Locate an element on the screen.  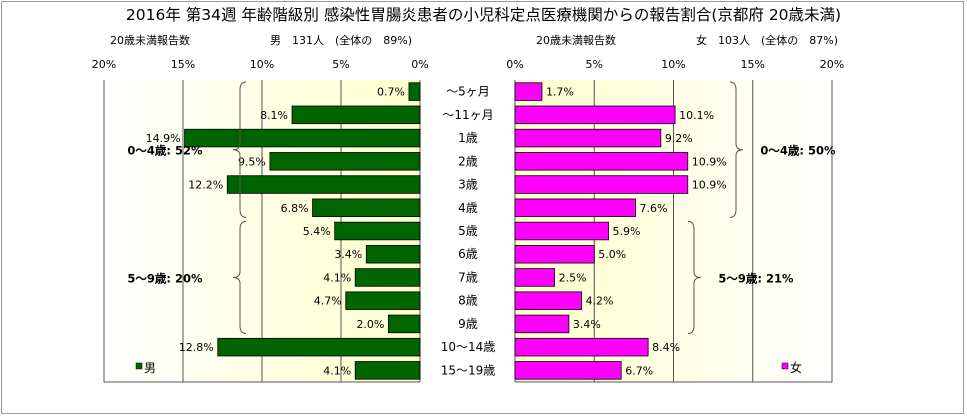
right-group-label: 5～9歳: 21% is located at coordinates (756, 278).